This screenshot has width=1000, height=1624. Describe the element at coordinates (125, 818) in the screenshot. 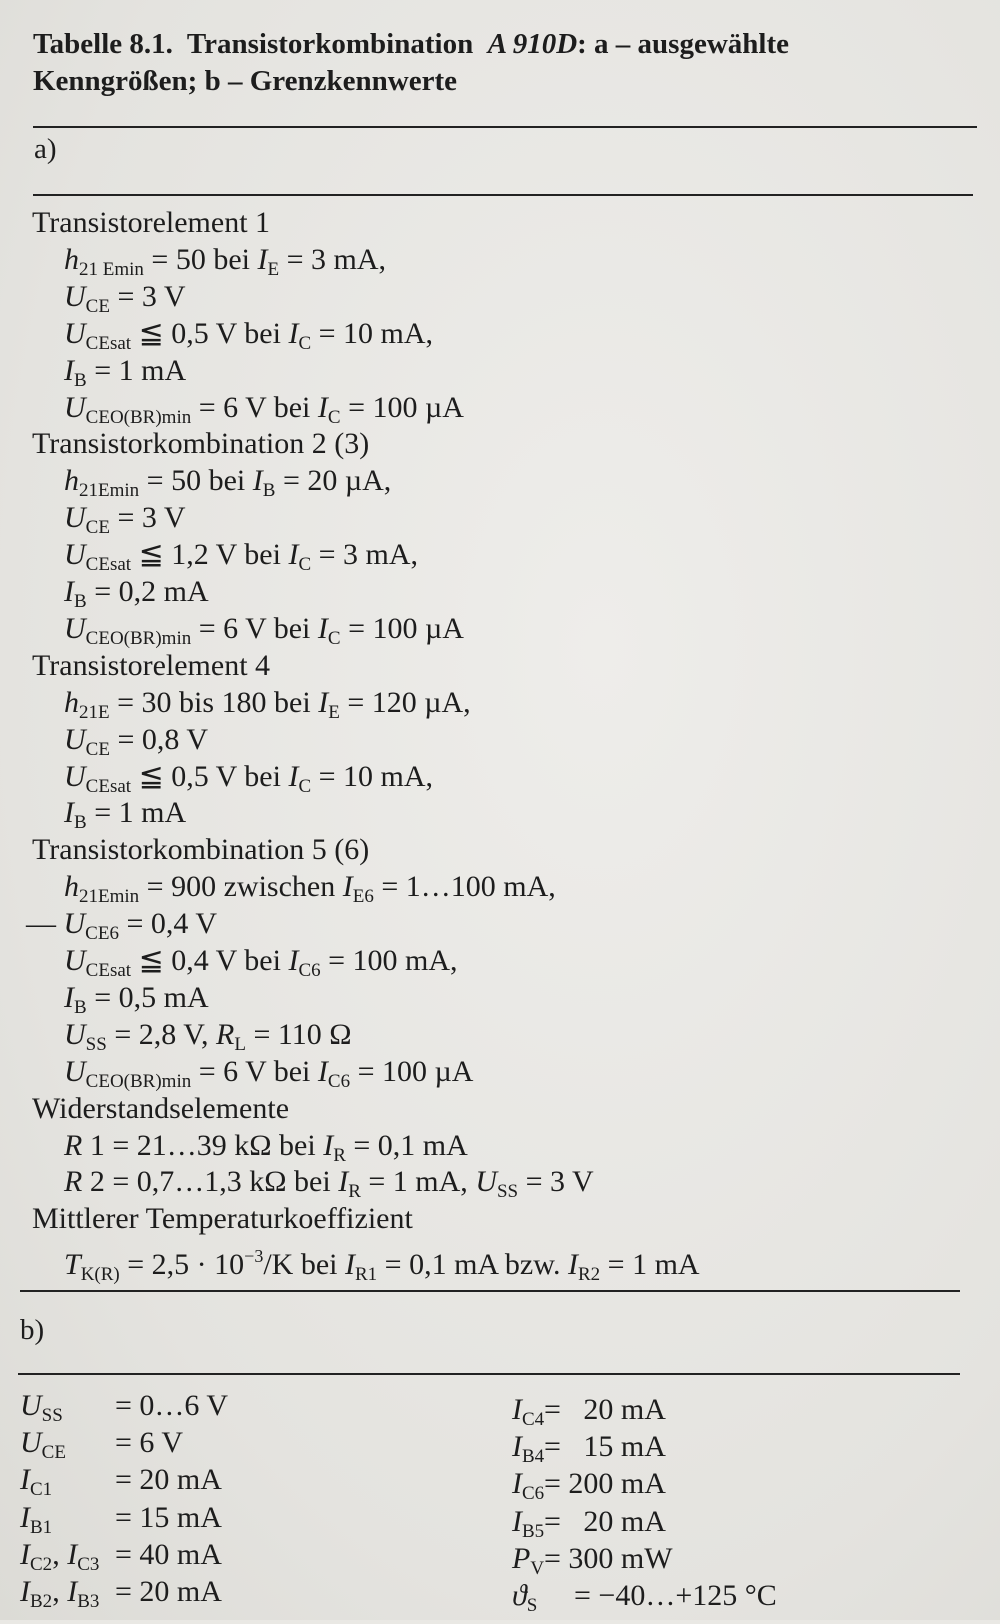

I see `parameter-line: IB = 1 mA` at that location.